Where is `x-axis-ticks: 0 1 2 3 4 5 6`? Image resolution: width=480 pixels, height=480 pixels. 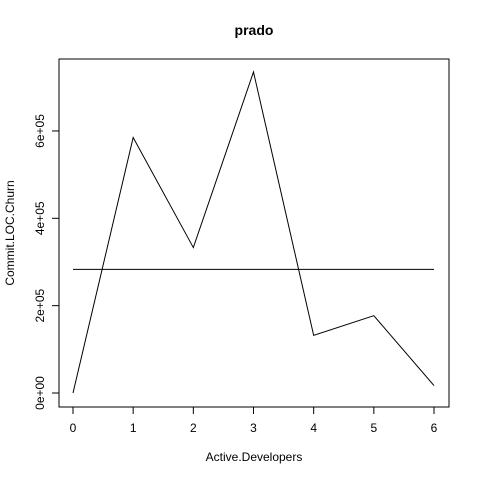
x-axis-ticks: 0 1 2 3 4 5 6 is located at coordinates (254, 421).